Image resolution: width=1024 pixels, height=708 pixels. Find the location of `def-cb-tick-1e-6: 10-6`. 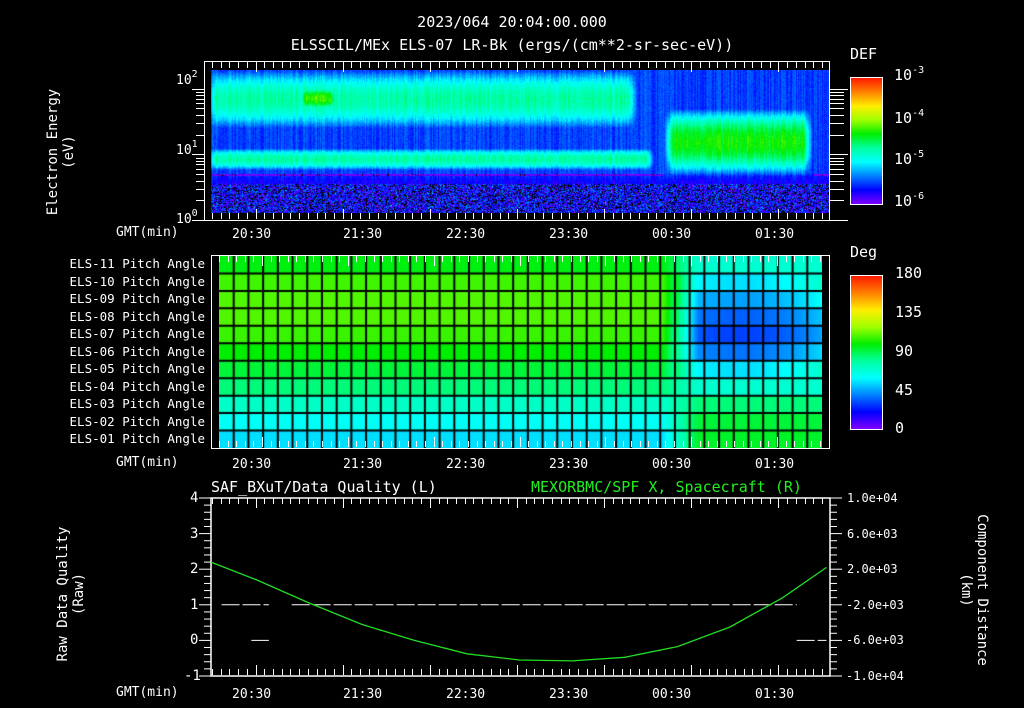

def-cb-tick-1e-6: 10-6 is located at coordinates (909, 200).